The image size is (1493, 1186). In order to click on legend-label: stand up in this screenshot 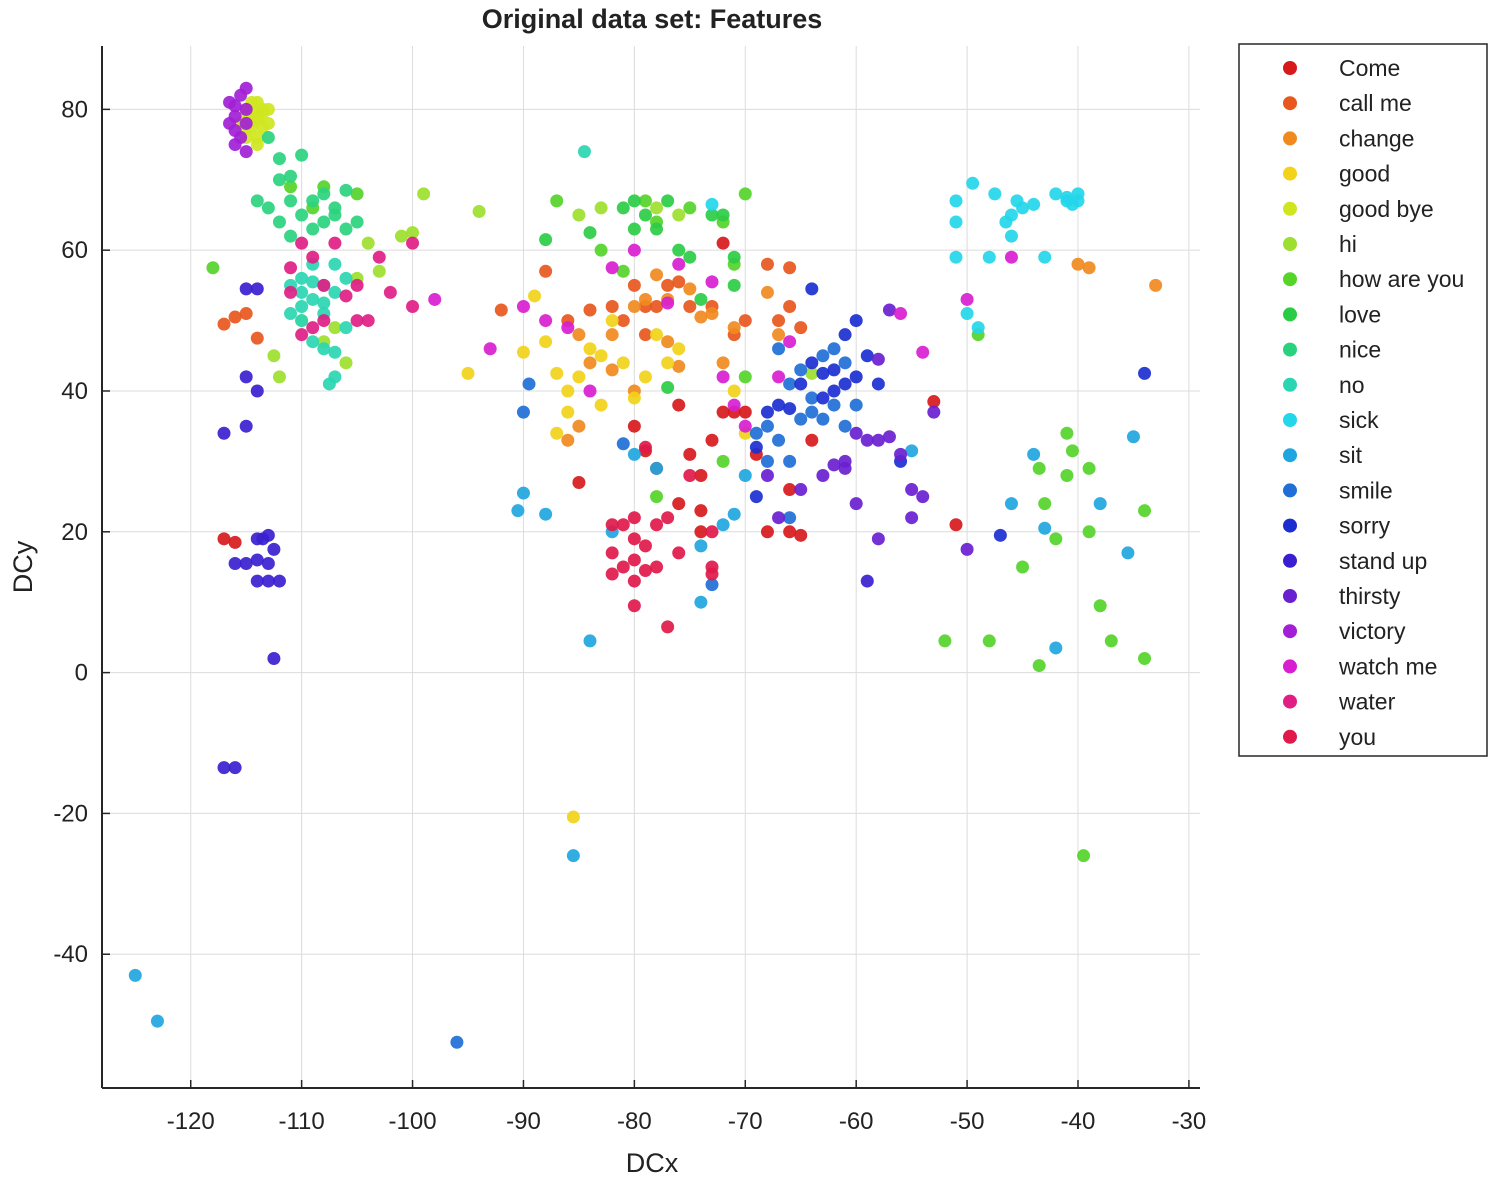, I will do `click(1383, 561)`.